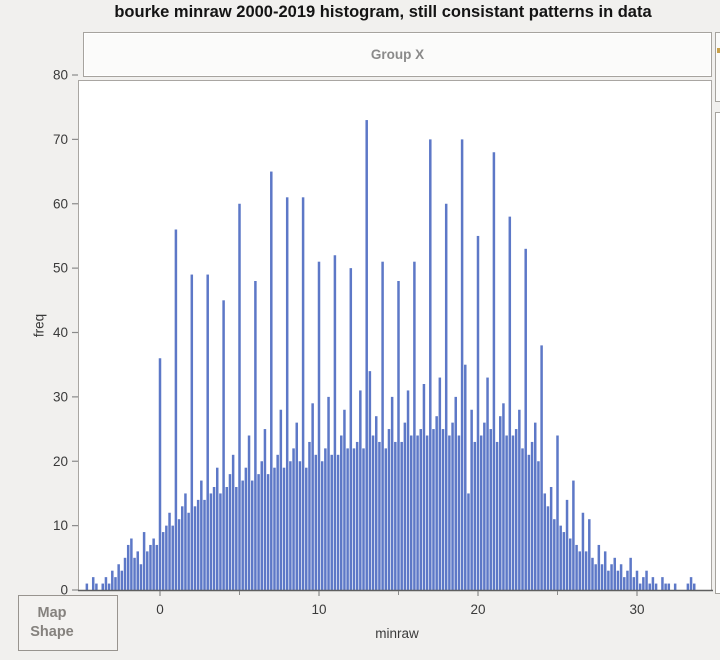 This screenshot has height=660, width=720. I want to click on map-shape-button: Map Shape, so click(68, 623).